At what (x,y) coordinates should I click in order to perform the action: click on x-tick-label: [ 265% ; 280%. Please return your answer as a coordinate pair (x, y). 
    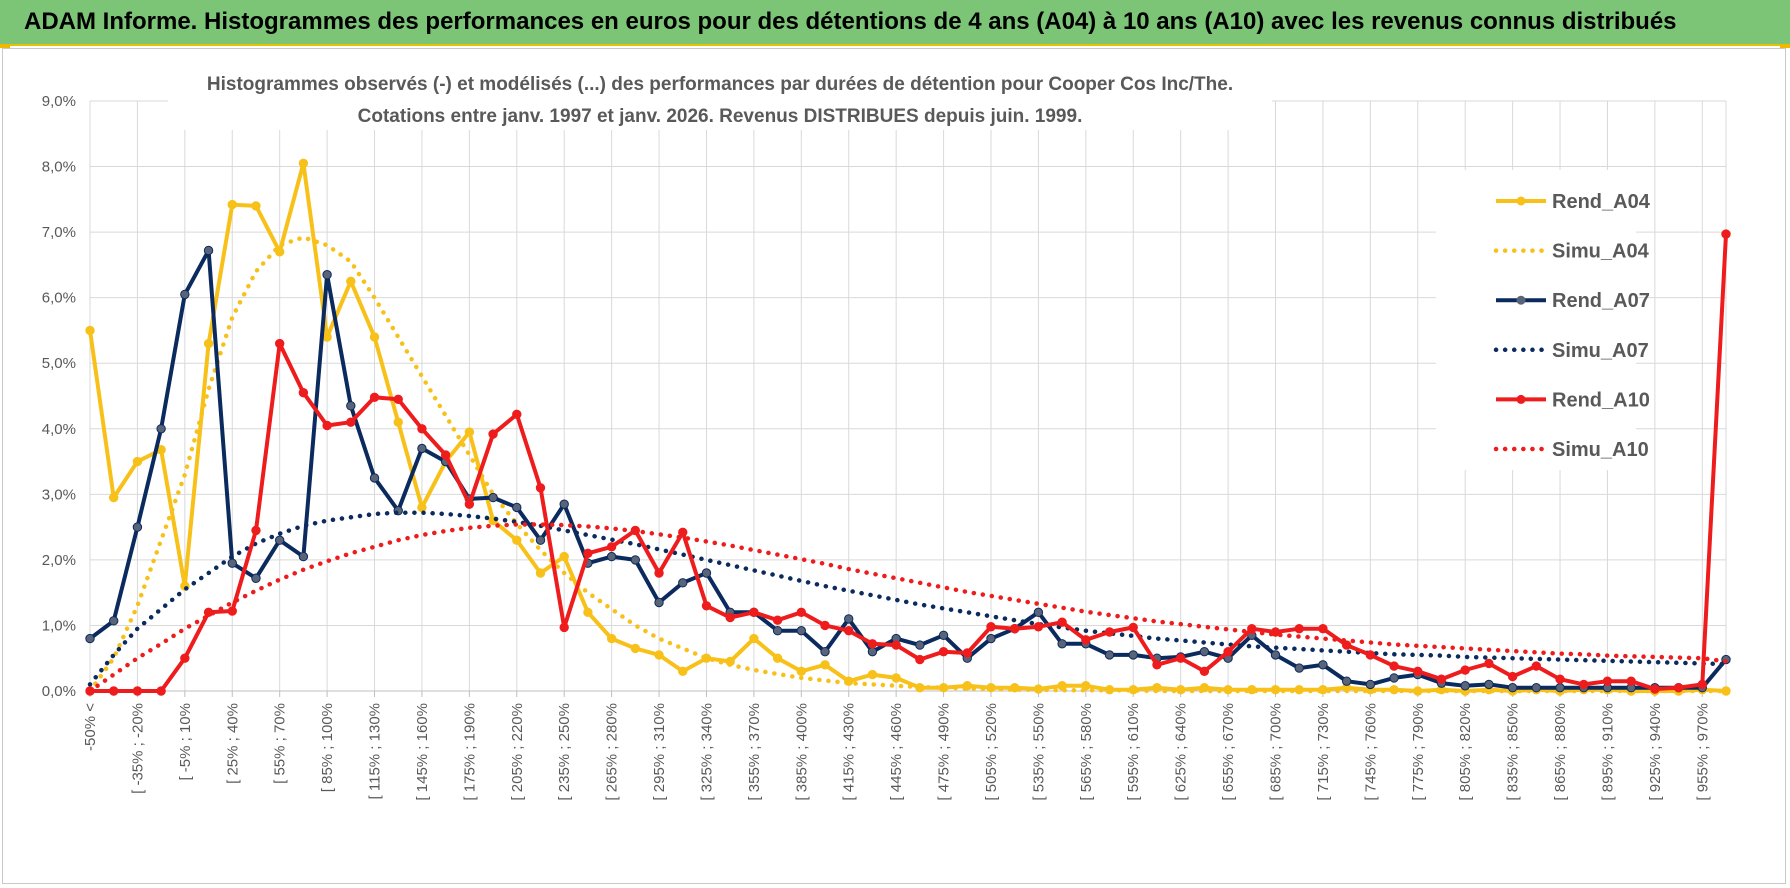
    Looking at the image, I should click on (612, 752).